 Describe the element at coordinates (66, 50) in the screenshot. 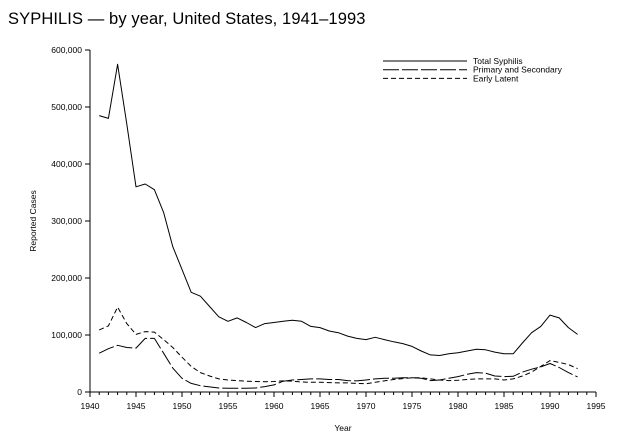

I see `y-tick-label: 600,000` at that location.